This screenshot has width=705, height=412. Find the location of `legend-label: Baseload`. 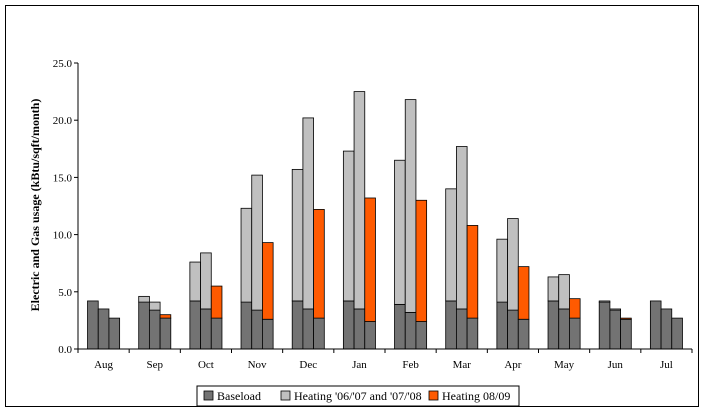

legend-label: Baseload is located at coordinates (239, 396).